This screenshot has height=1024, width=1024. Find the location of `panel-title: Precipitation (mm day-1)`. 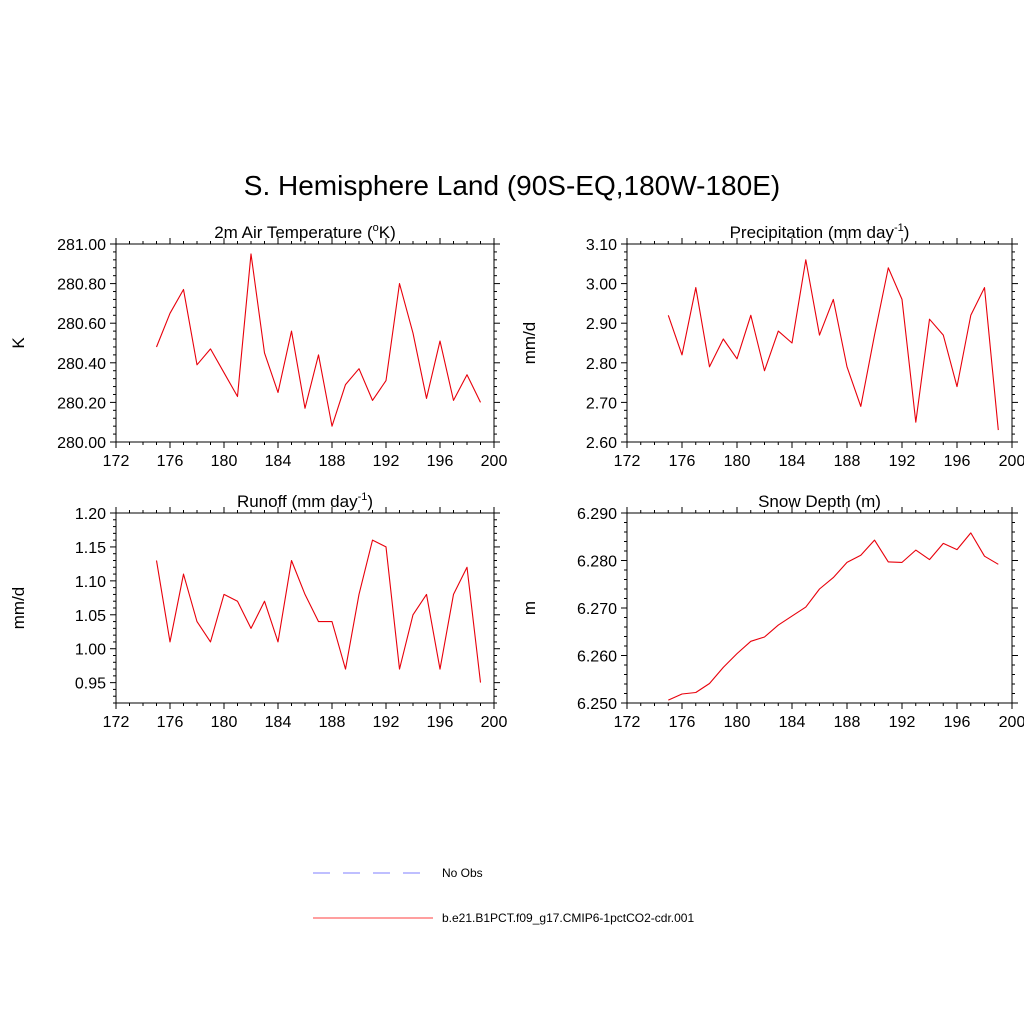

panel-title: Precipitation (mm day-1) is located at coordinates (820, 232).